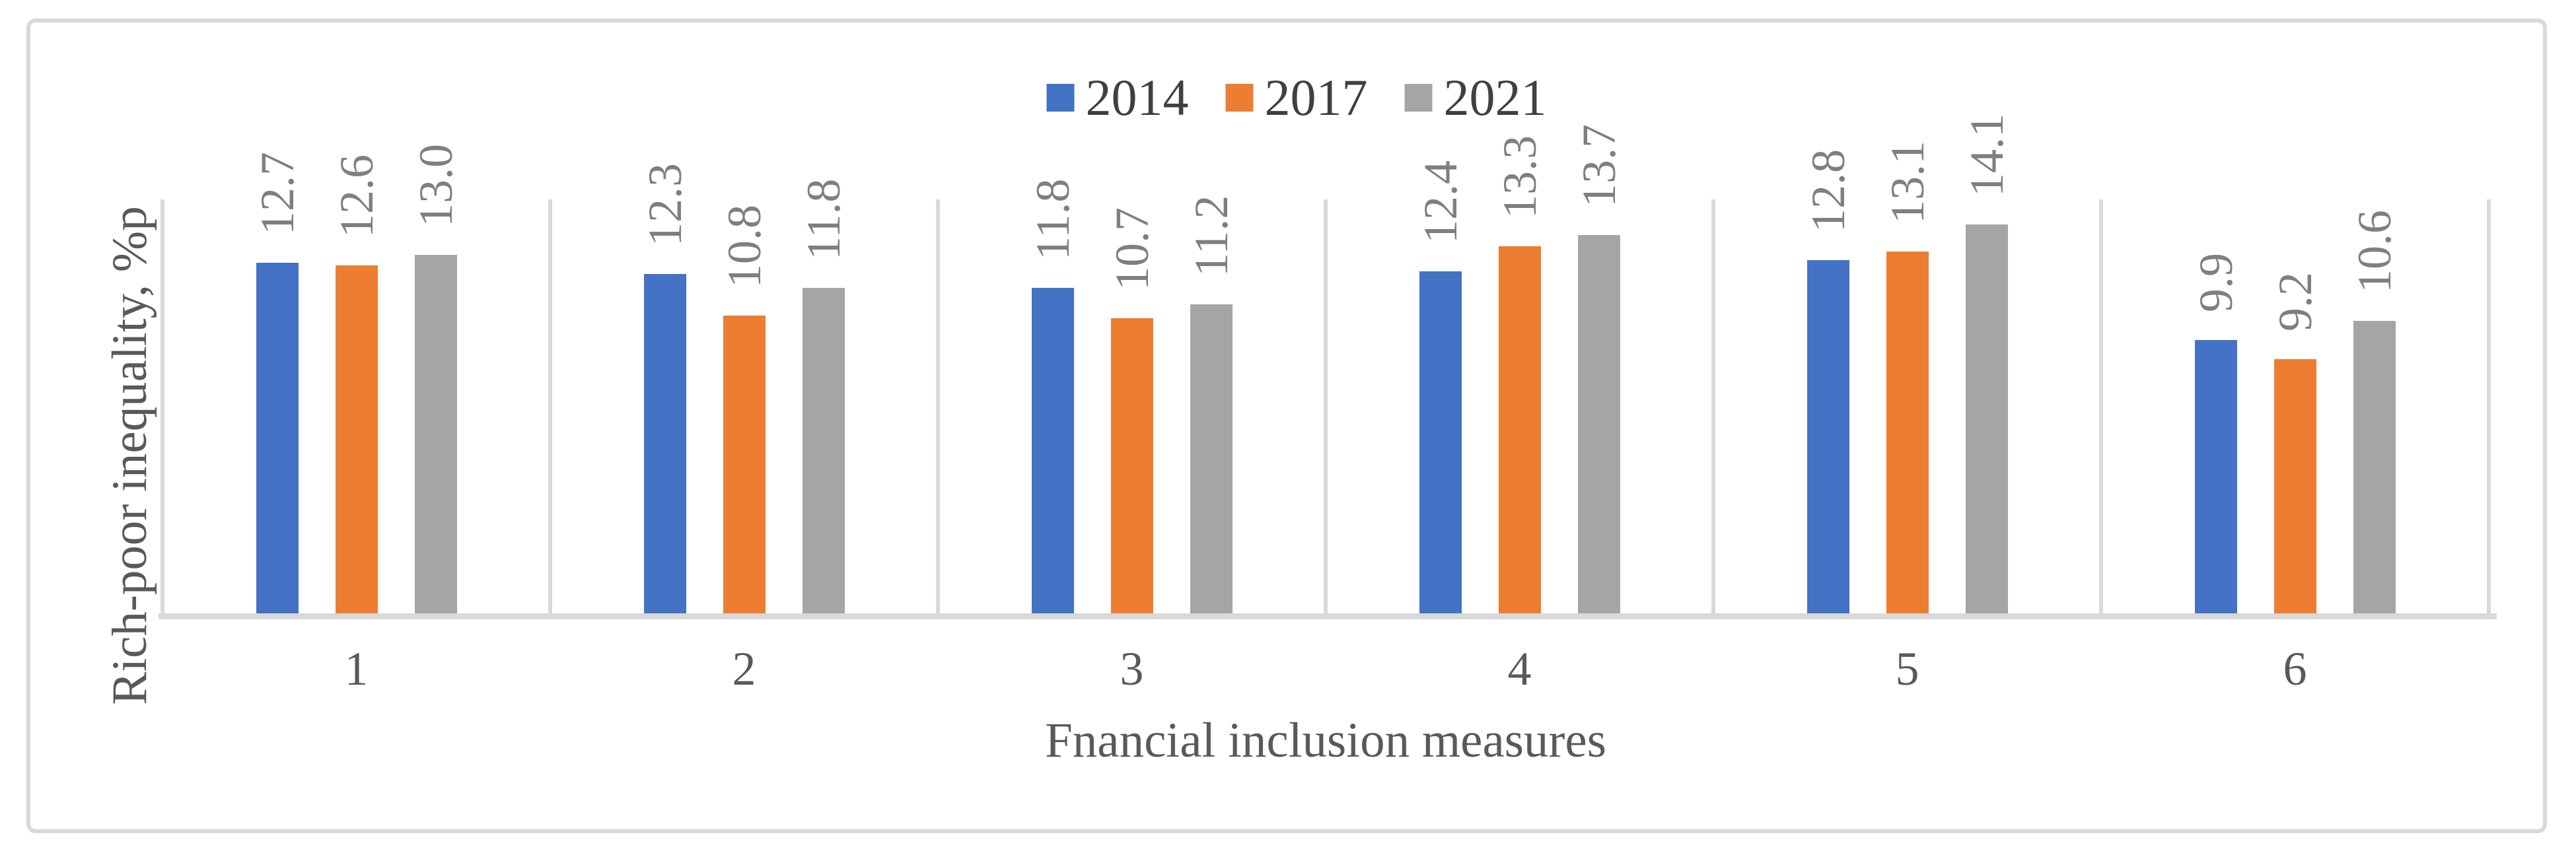  I want to click on legend-label-2014: 2014, so click(1137, 97).